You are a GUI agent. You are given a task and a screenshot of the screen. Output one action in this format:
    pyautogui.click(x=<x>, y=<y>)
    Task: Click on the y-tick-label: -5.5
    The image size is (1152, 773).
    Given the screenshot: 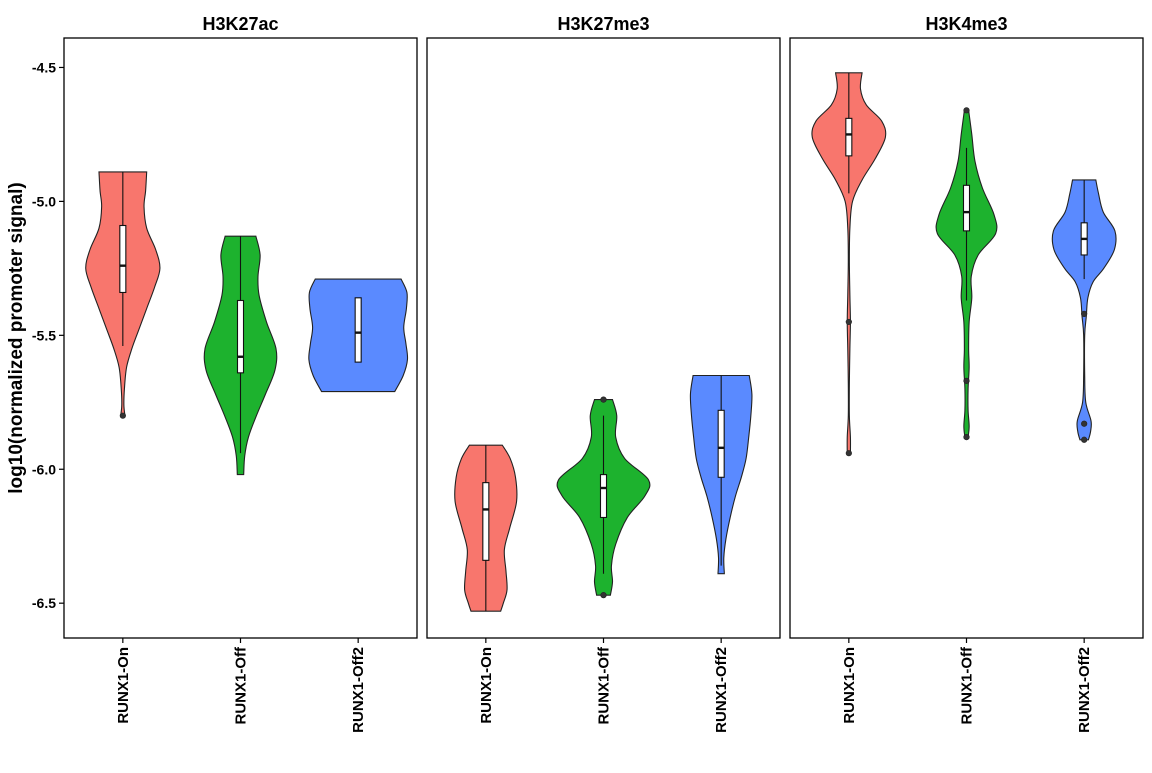 What is the action you would take?
    pyautogui.click(x=44, y=335)
    